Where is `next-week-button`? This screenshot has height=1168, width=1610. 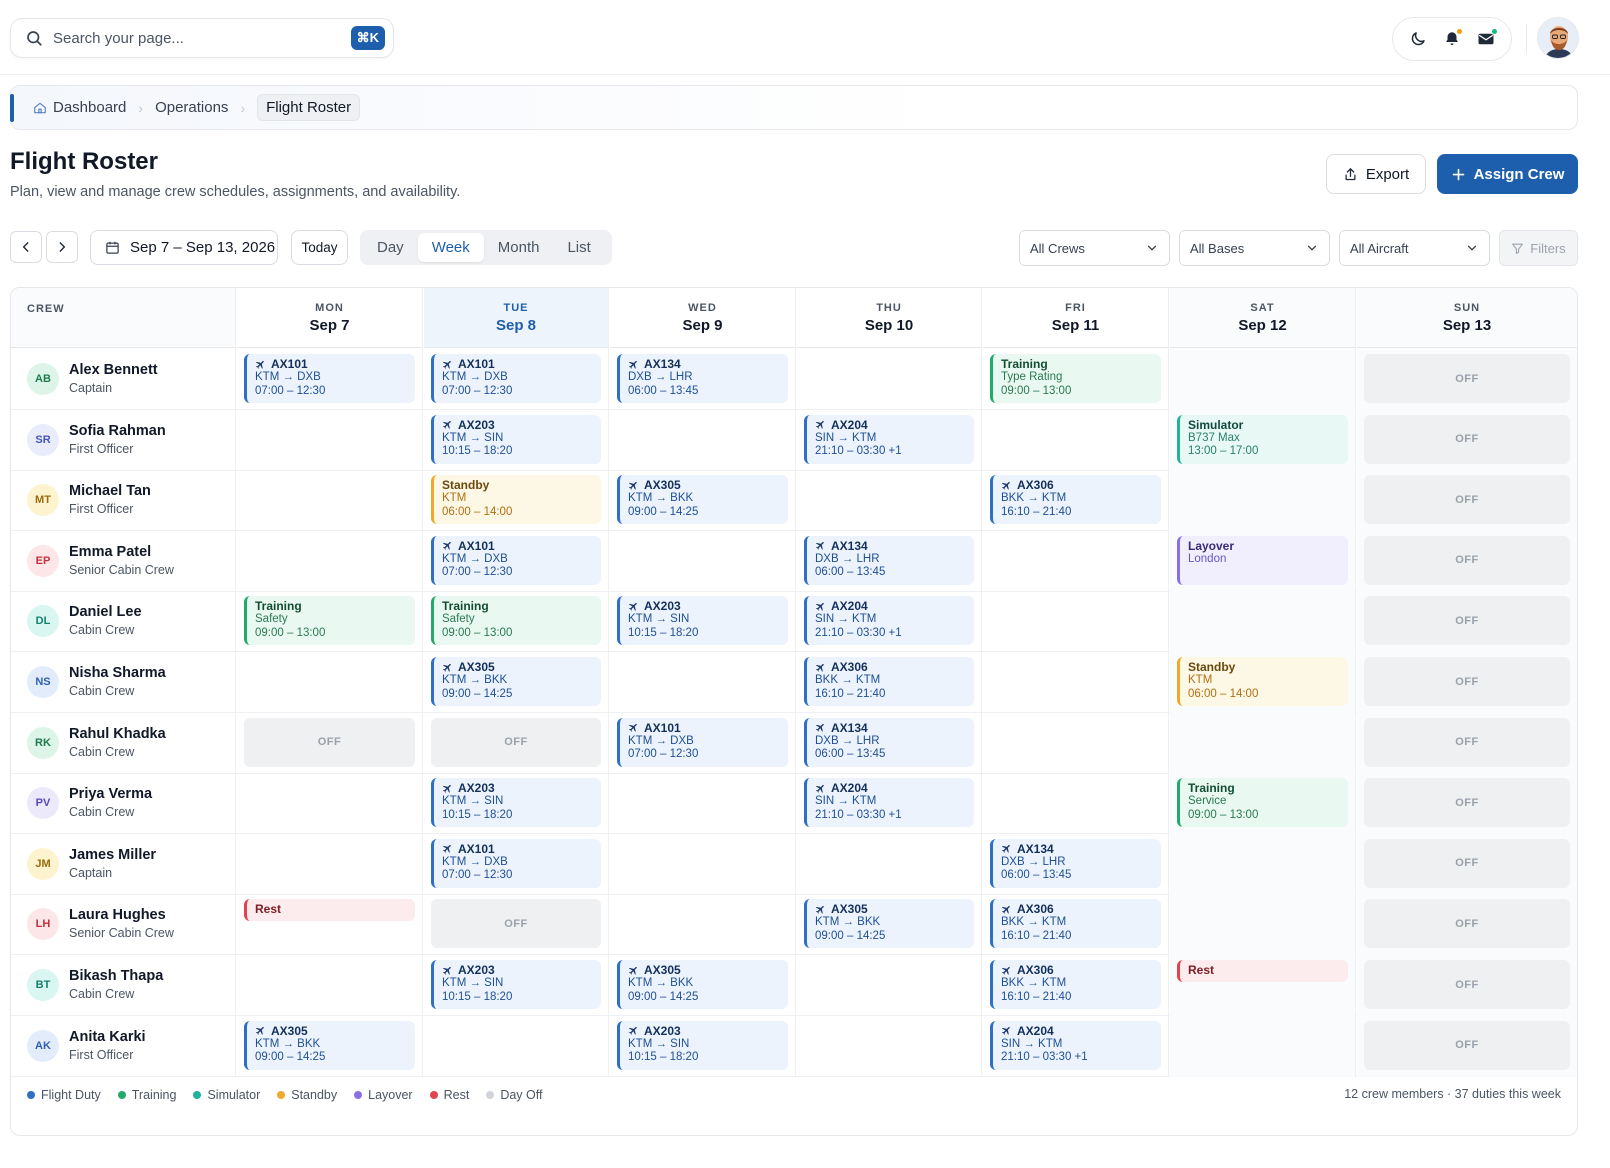
next-week-button is located at coordinates (62, 247).